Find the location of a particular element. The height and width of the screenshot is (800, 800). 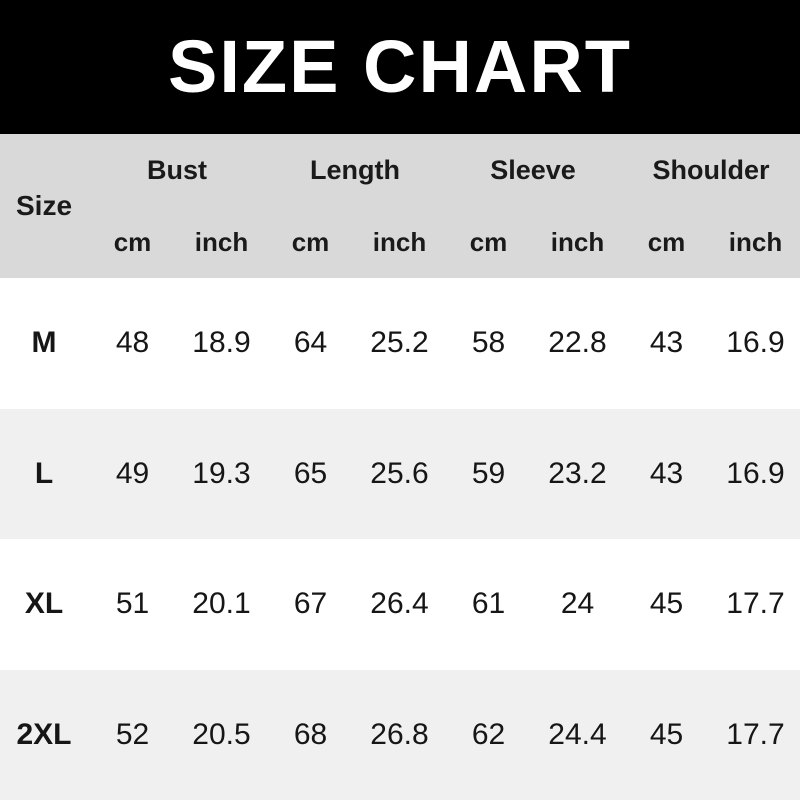

cell-length-cm: 65 is located at coordinates (310, 473).